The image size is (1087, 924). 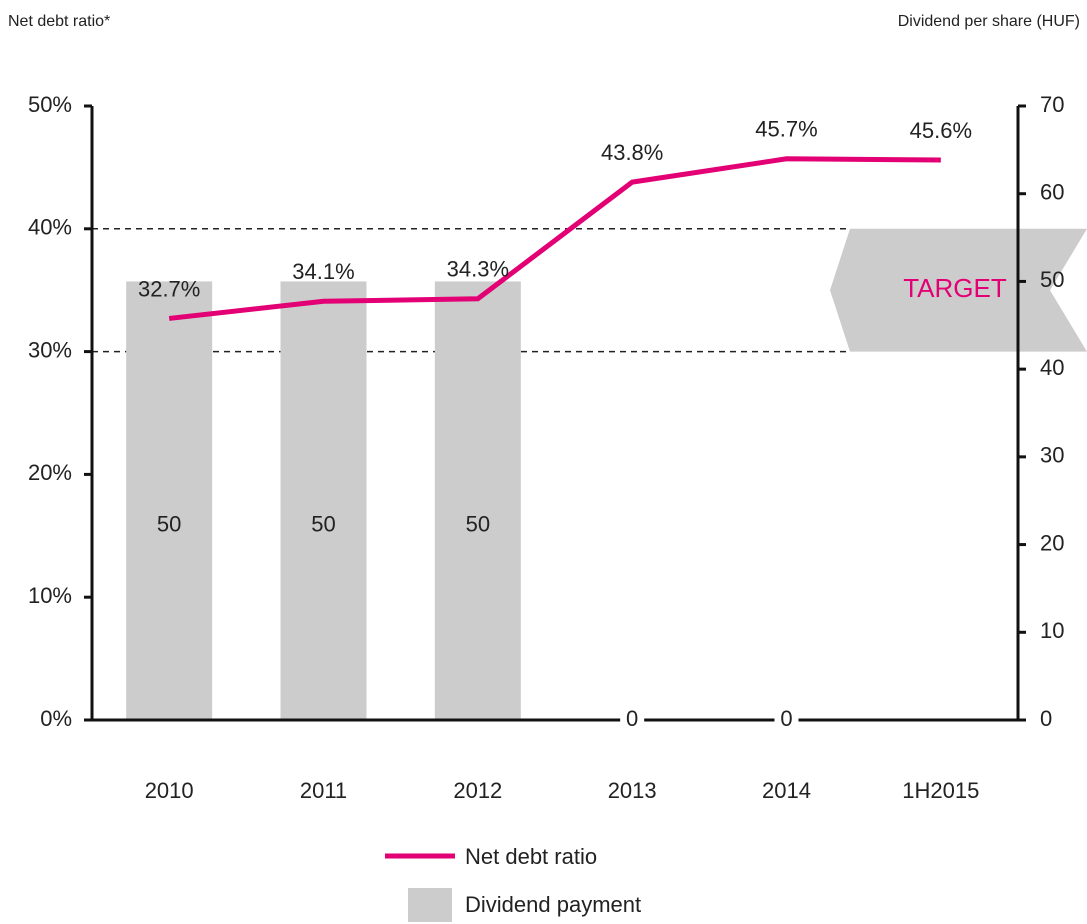 What do you see at coordinates (632, 790) in the screenshot?
I see `x-tick-label: 2013` at bounding box center [632, 790].